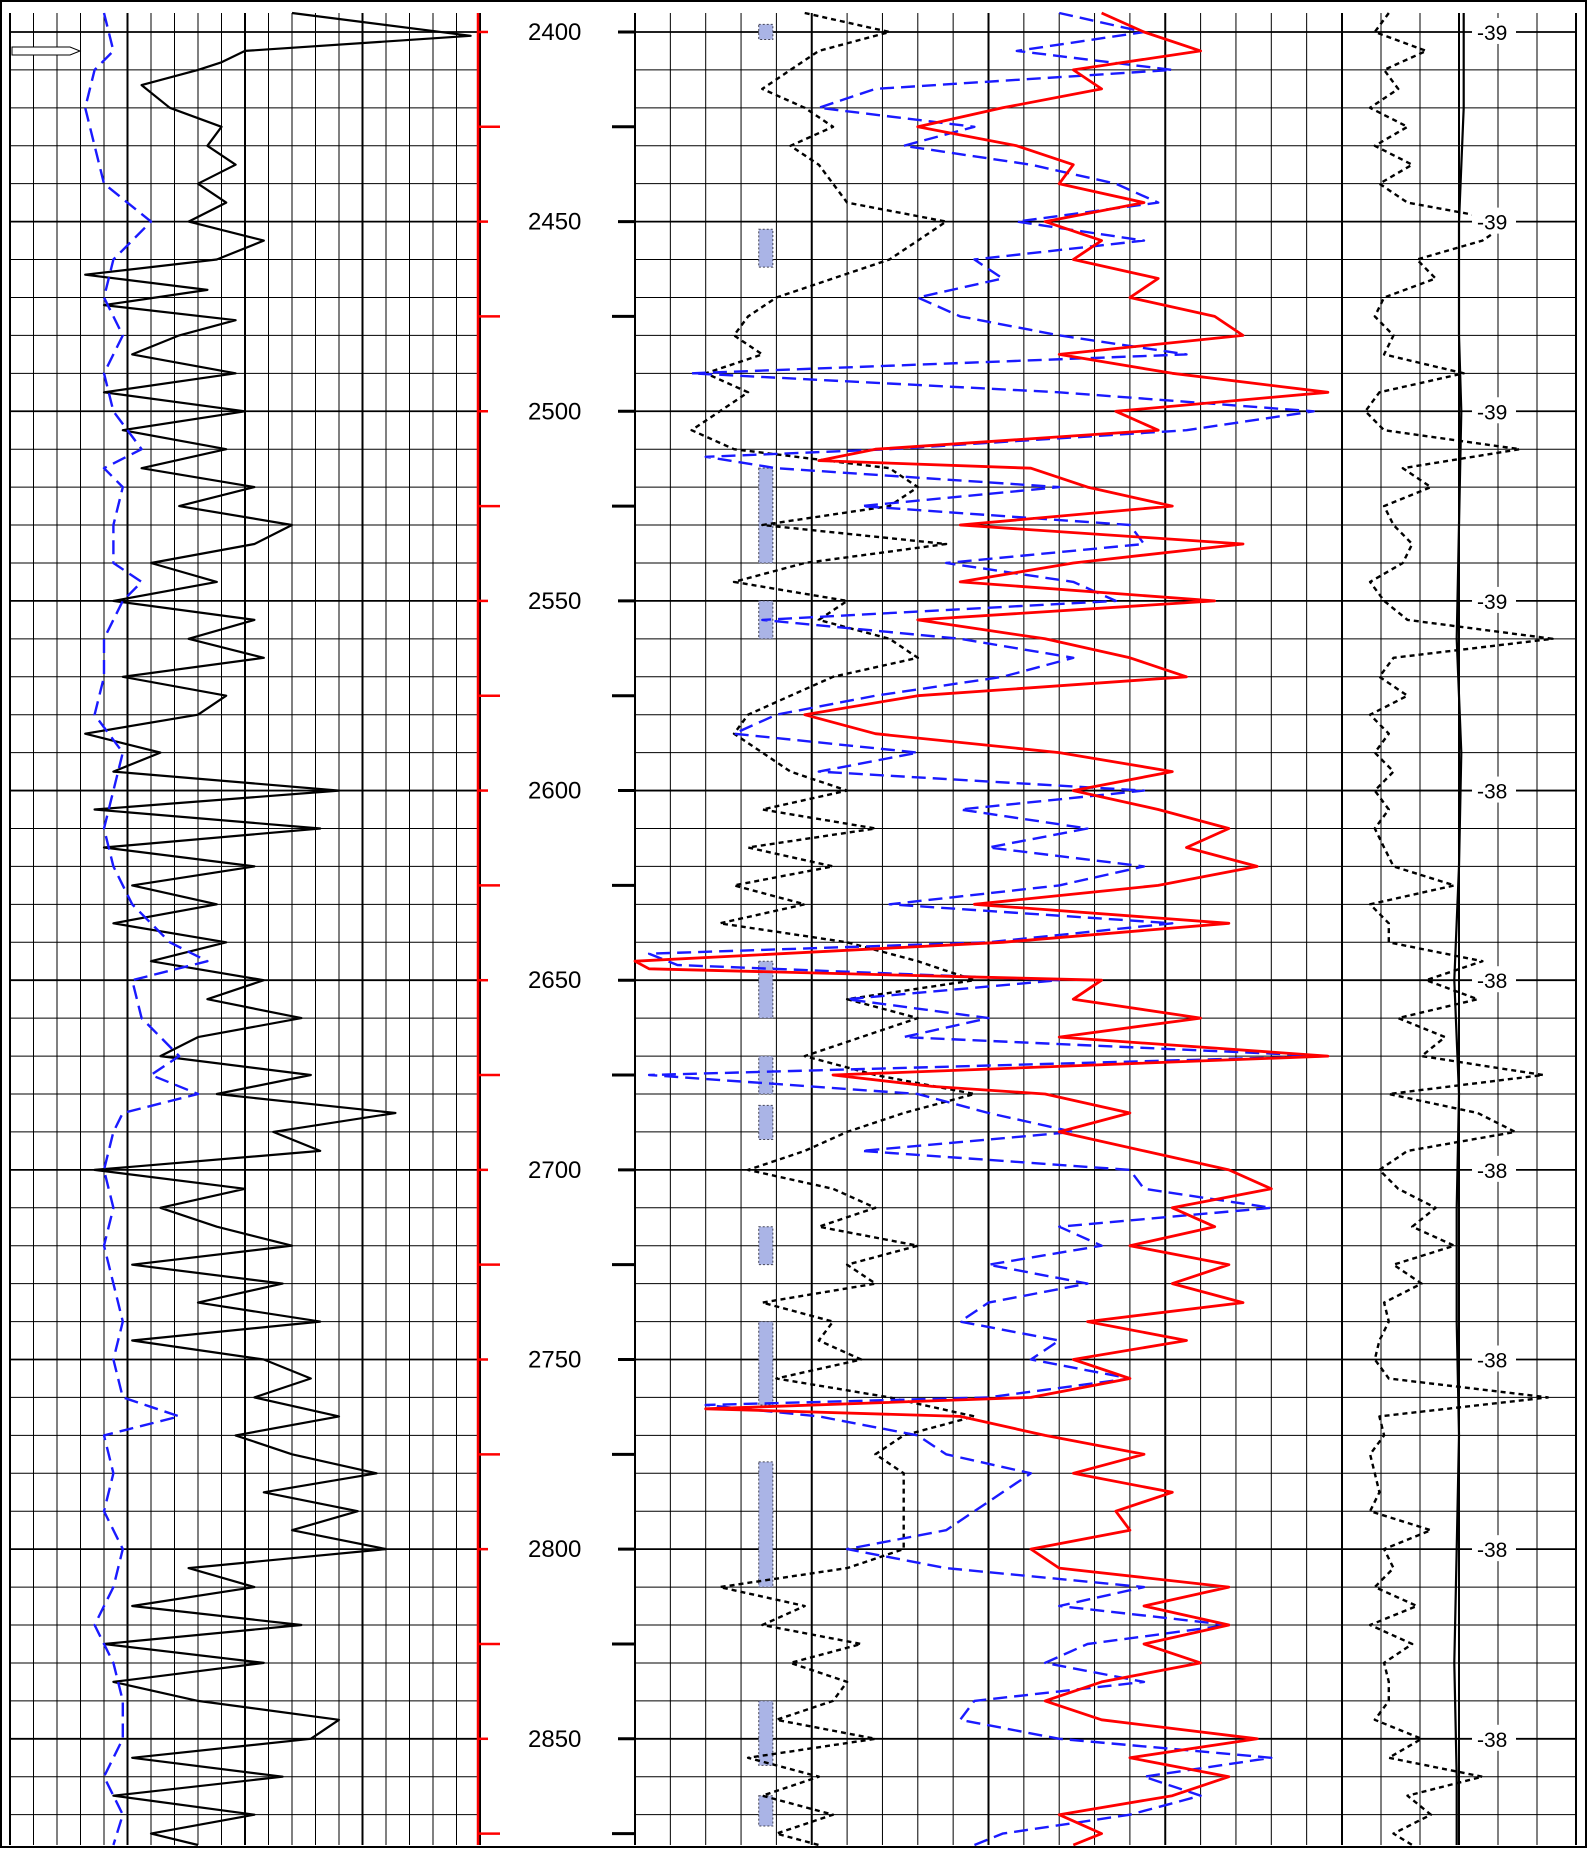  I want to click on depth-label: 2500, so click(554, 411).